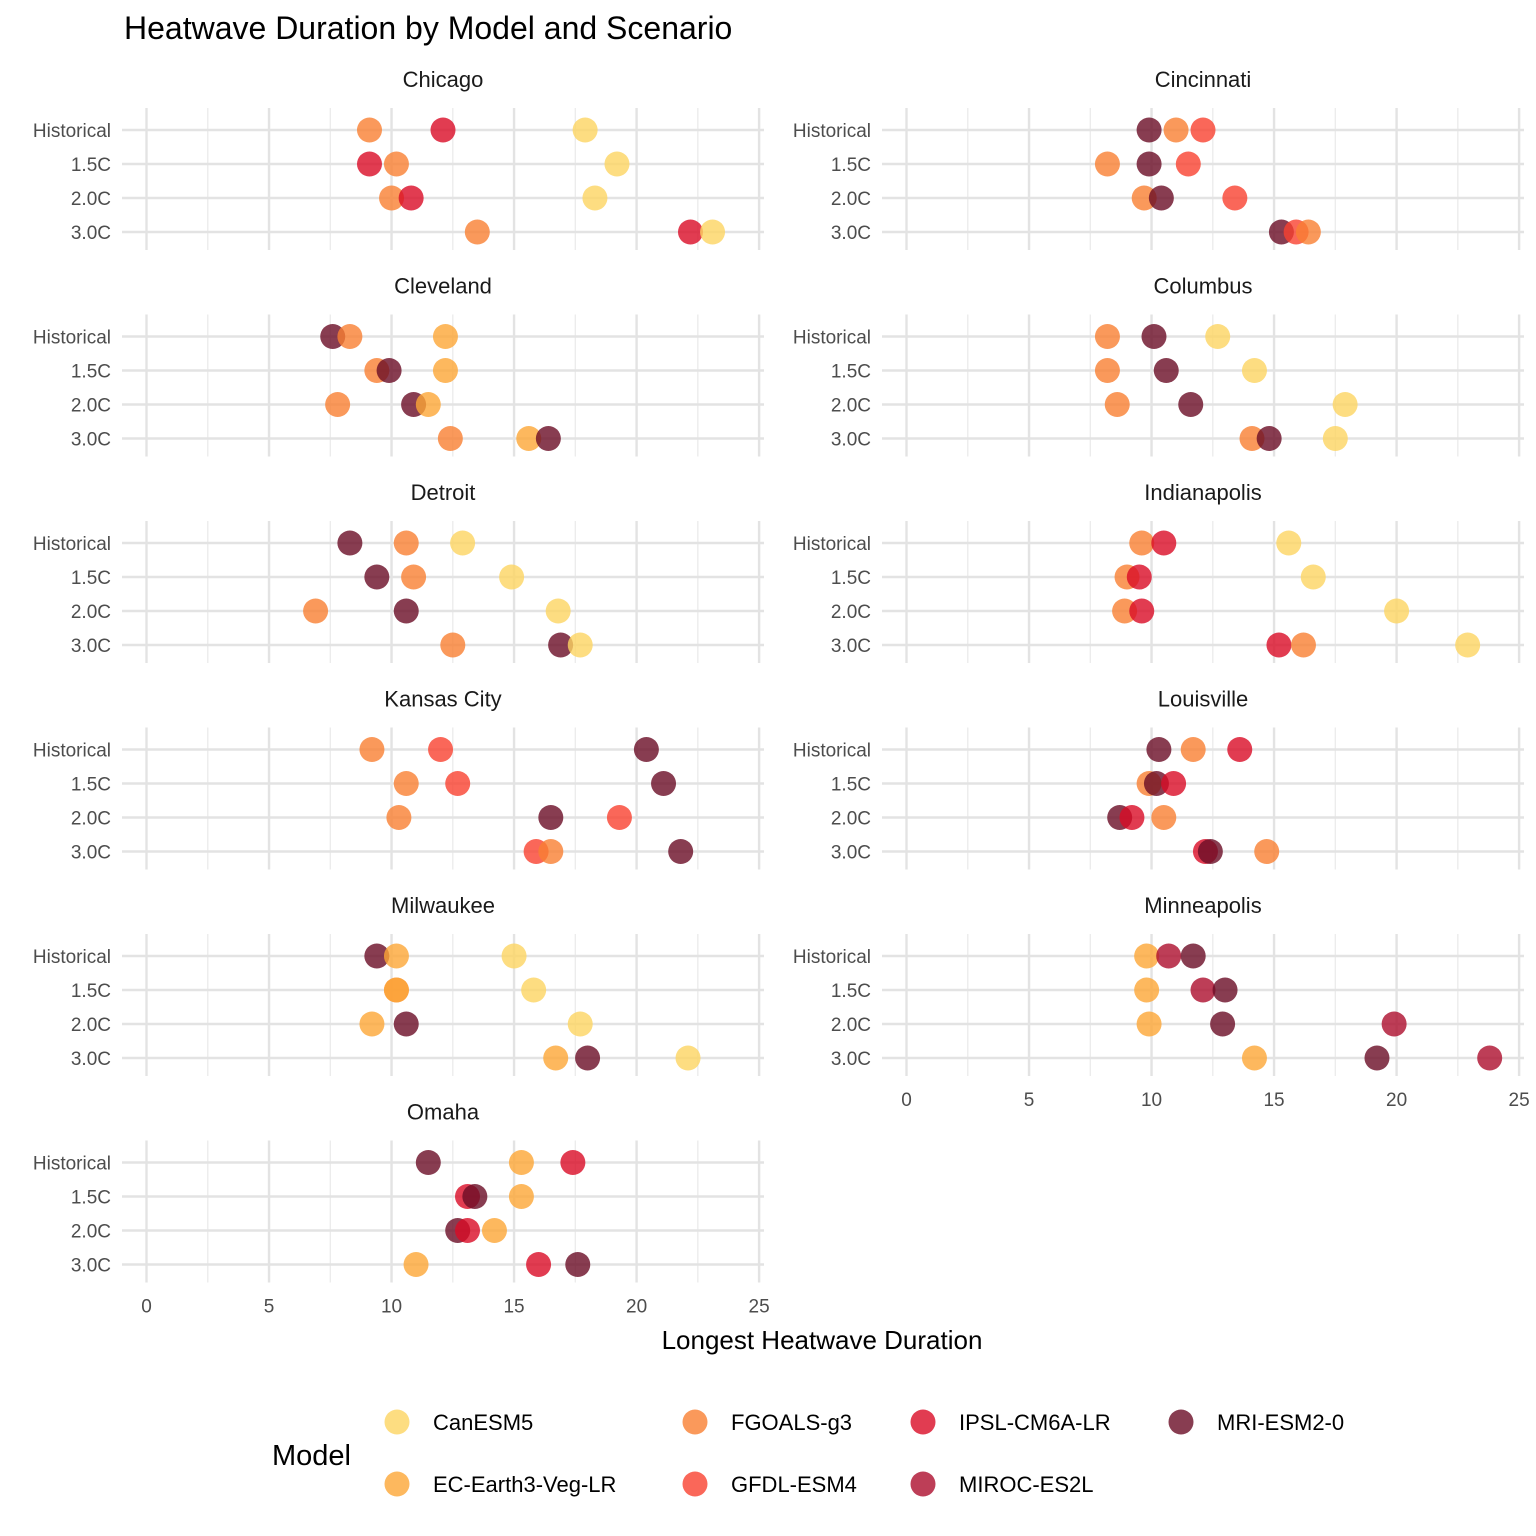  Describe the element at coordinates (636, 1307) in the screenshot. I see `x-tick-label: 20` at that location.